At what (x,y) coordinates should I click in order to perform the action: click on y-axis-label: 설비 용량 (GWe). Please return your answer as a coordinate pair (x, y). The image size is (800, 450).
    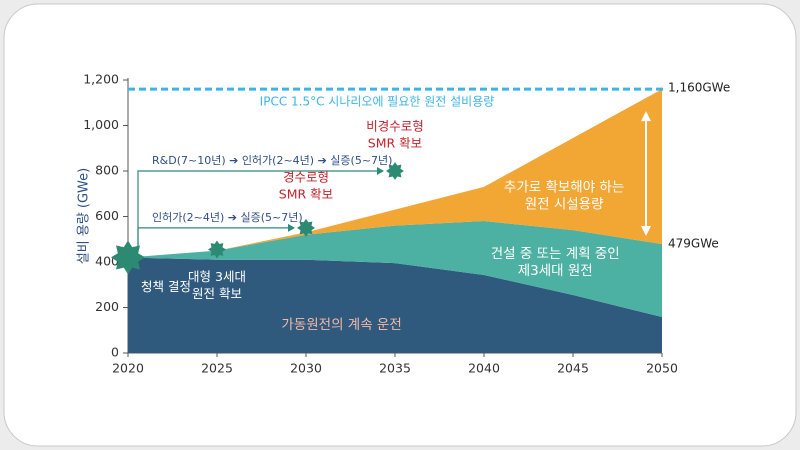
    Looking at the image, I should click on (84, 216).